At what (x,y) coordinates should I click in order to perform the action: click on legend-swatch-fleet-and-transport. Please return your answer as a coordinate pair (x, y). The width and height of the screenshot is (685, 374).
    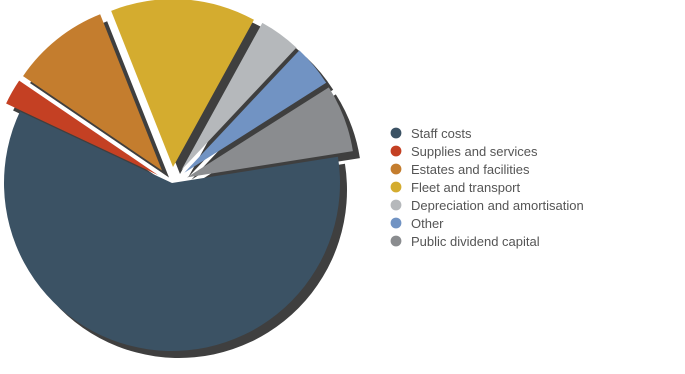
    Looking at the image, I should click on (396, 187).